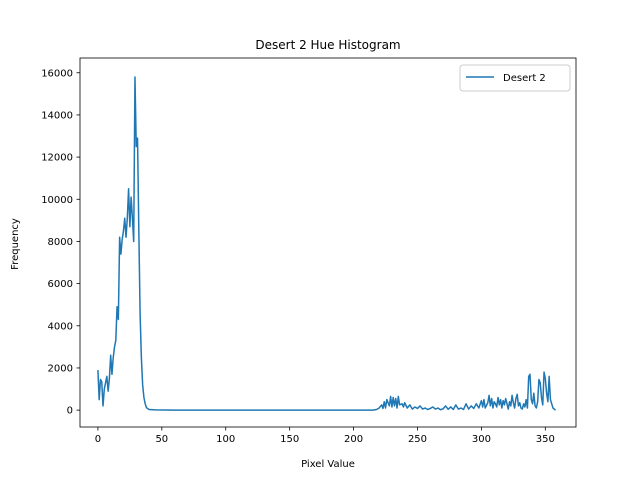  Describe the element at coordinates (60, 242) in the screenshot. I see `y-tick-label: 8000` at that location.